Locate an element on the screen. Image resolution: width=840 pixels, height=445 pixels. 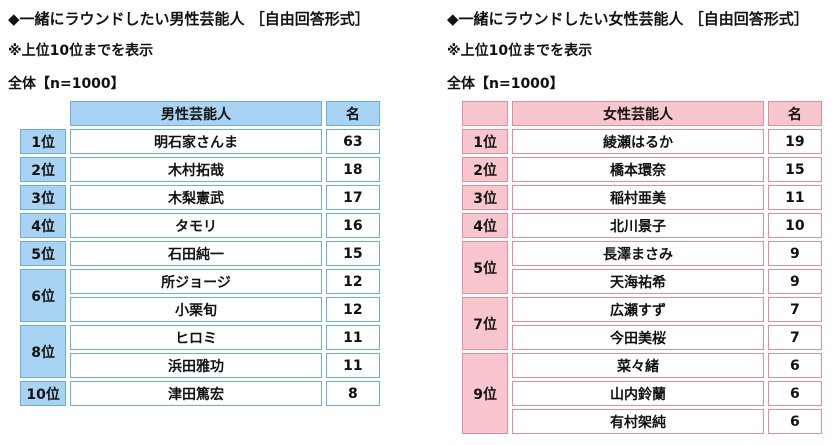
header-name: 男性芸能人 is located at coordinates (196, 113).